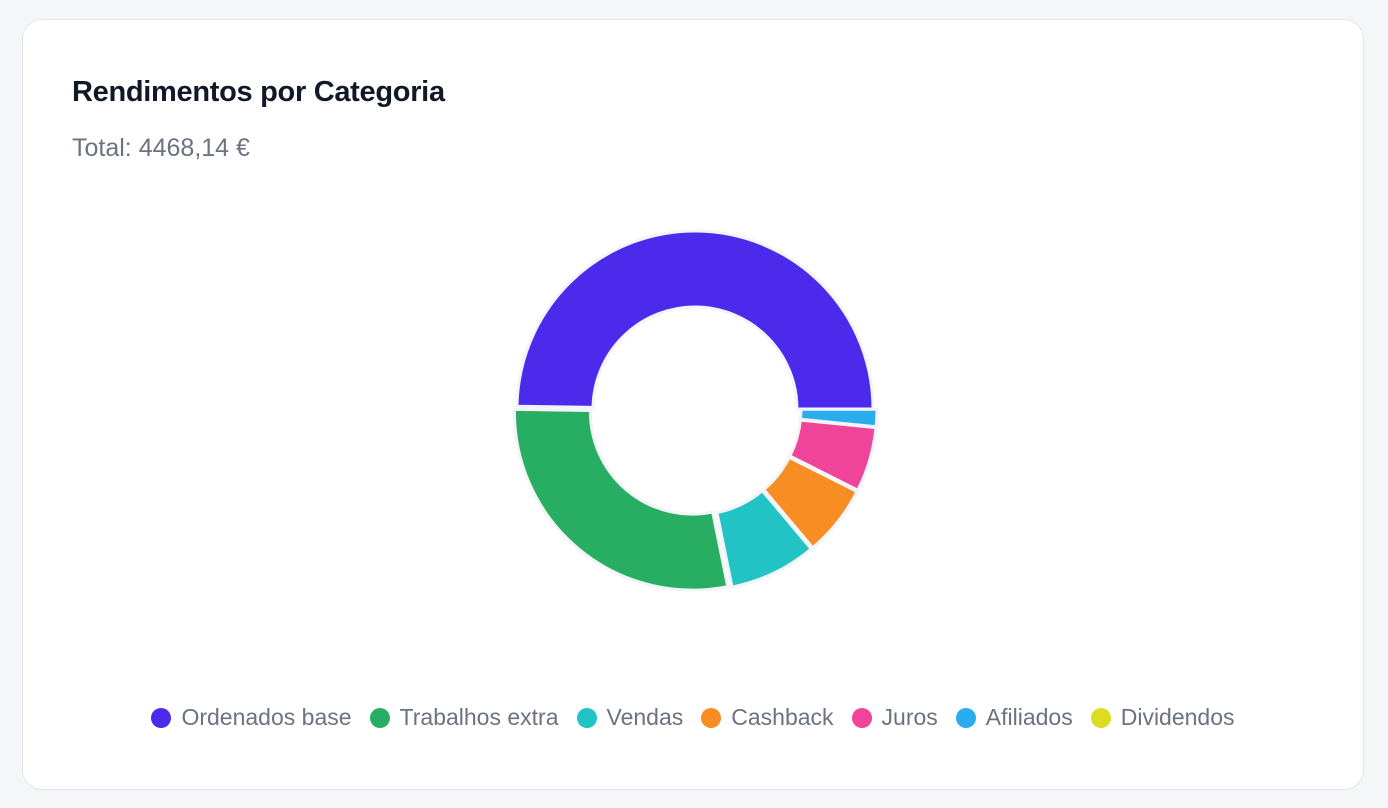 This screenshot has height=808, width=1388. Describe the element at coordinates (1029, 717) in the screenshot. I see `legend-label: Afiliados` at that location.